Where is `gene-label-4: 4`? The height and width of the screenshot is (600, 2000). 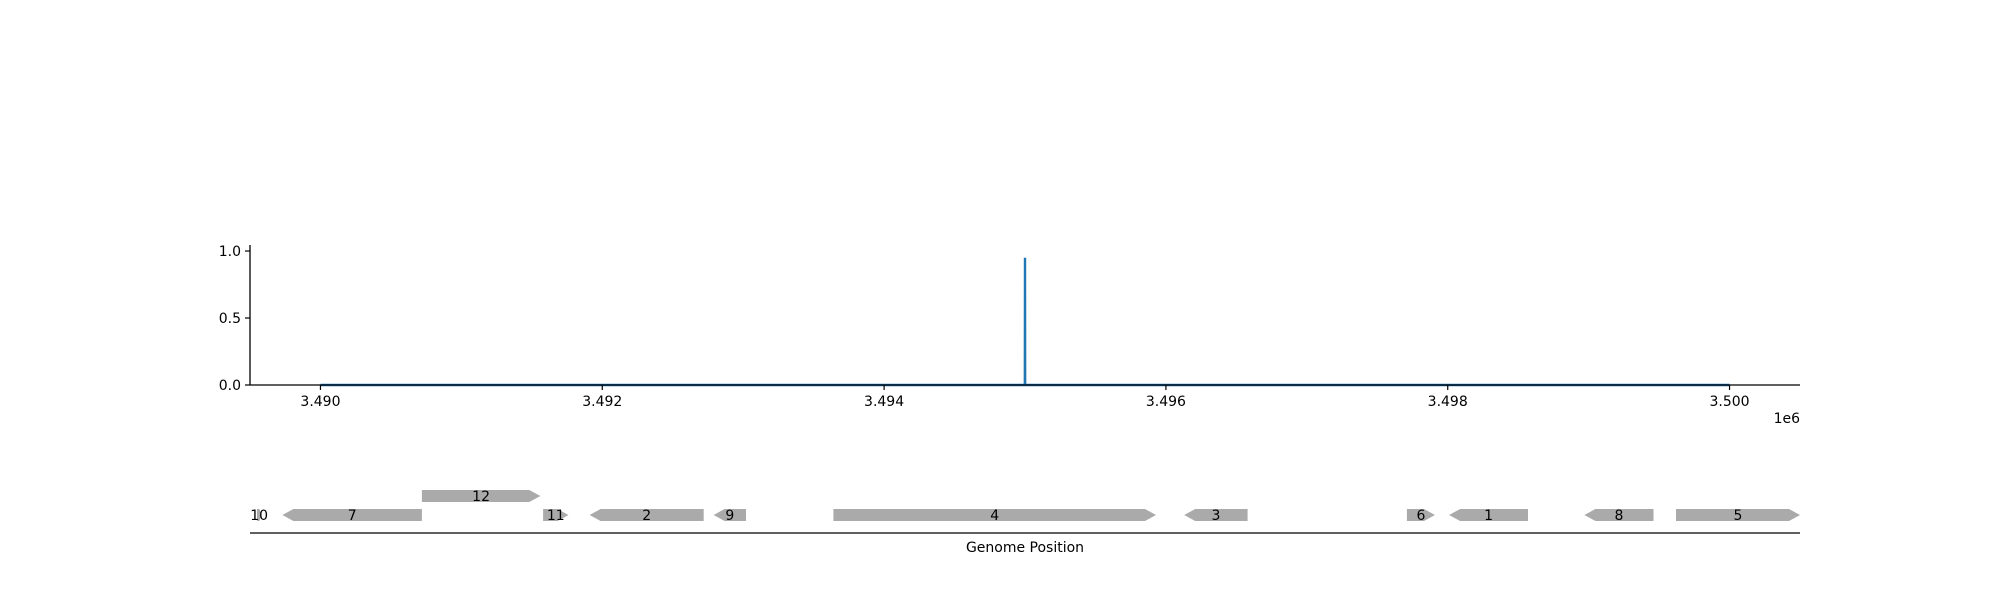
gene-label-4: 4 is located at coordinates (994, 516).